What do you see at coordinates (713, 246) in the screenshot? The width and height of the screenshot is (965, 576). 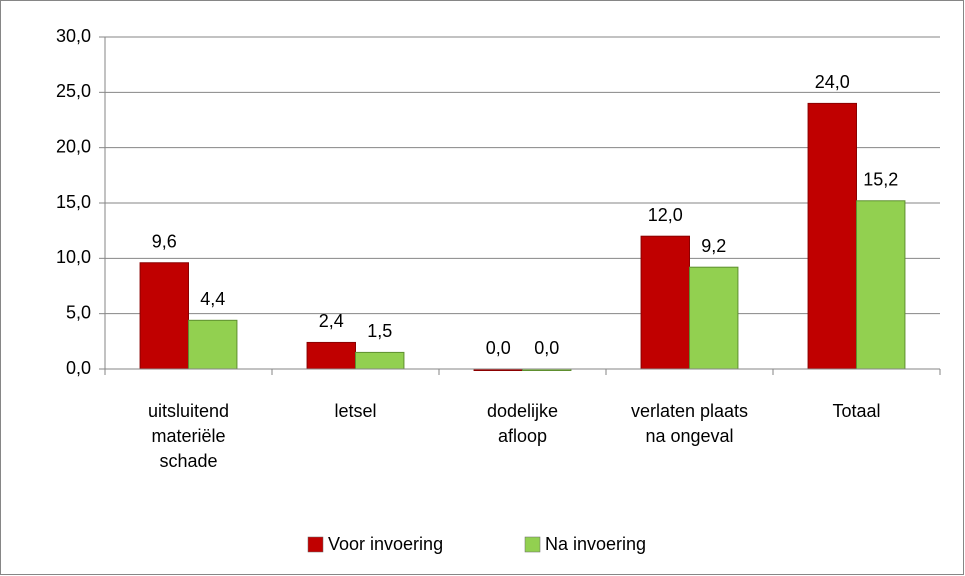 I see `data-label: 9,2` at bounding box center [713, 246].